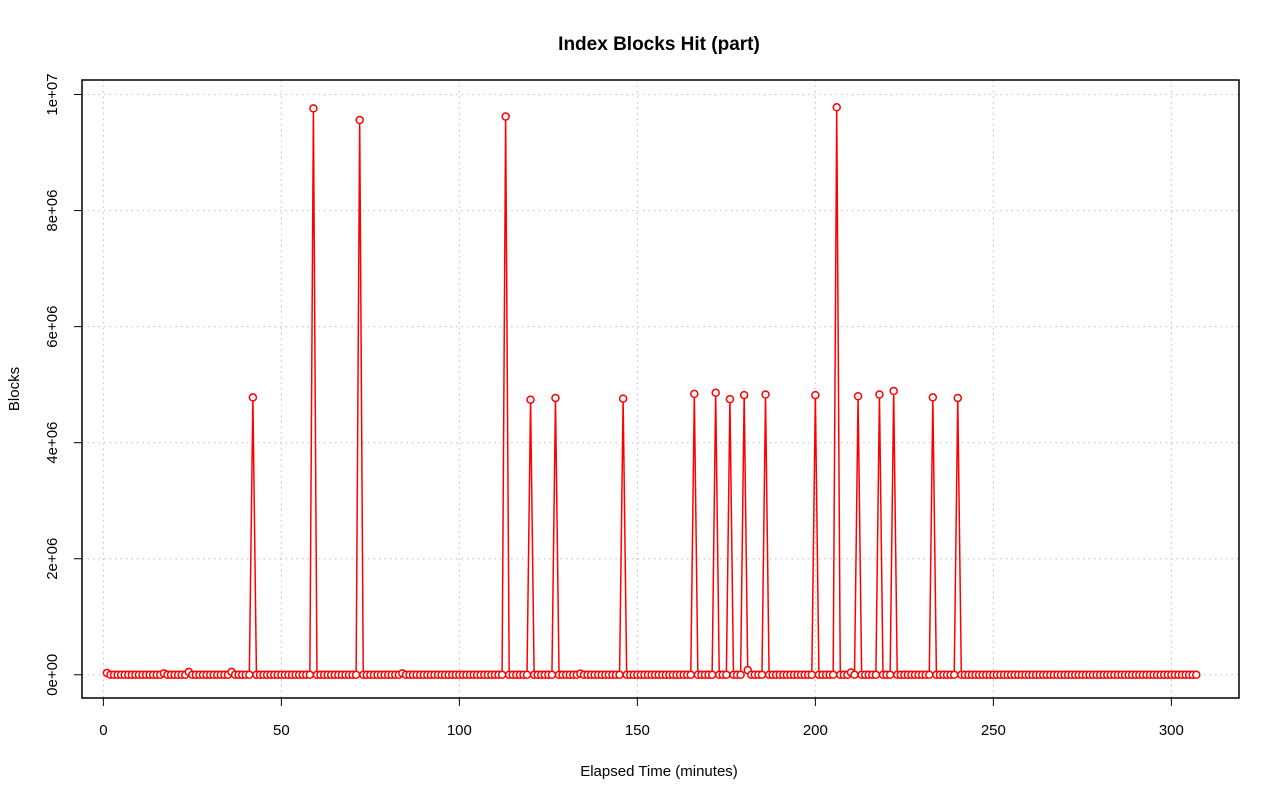  Describe the element at coordinates (1171, 730) in the screenshot. I see `x-tick-label: 300` at that location.